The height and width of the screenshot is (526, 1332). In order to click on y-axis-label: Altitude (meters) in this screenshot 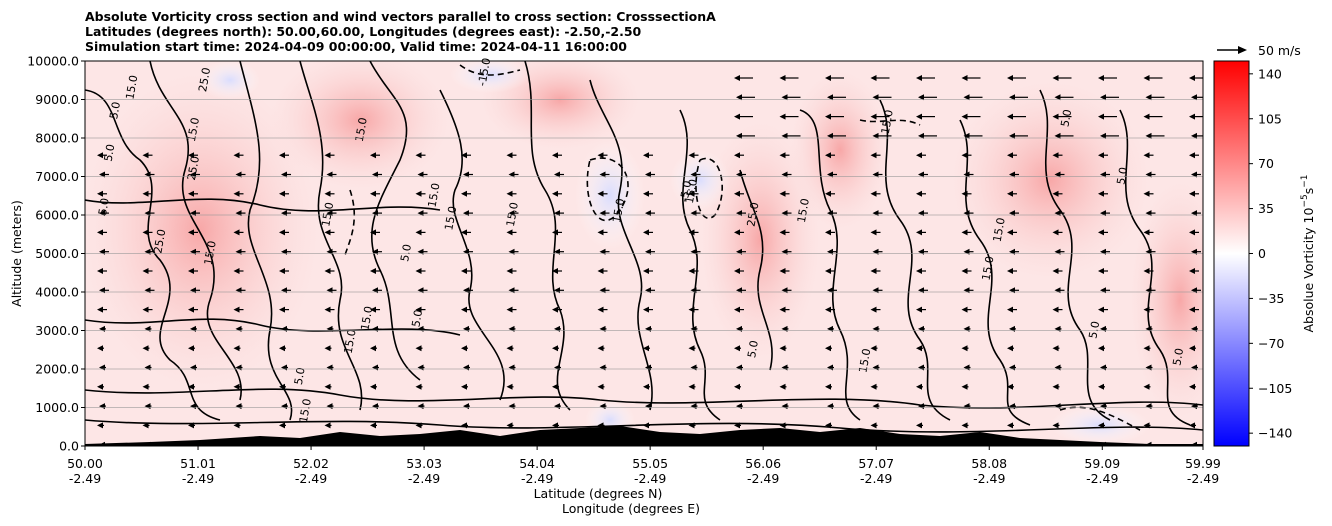, I will do `click(16, 253)`.